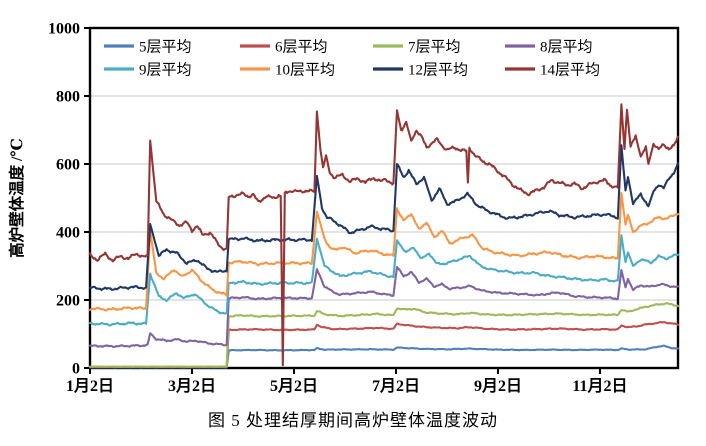 This screenshot has height=446, width=706. Describe the element at coordinates (90, 386) in the screenshot. I see `x-axis-tick-label: 1月2日` at that location.